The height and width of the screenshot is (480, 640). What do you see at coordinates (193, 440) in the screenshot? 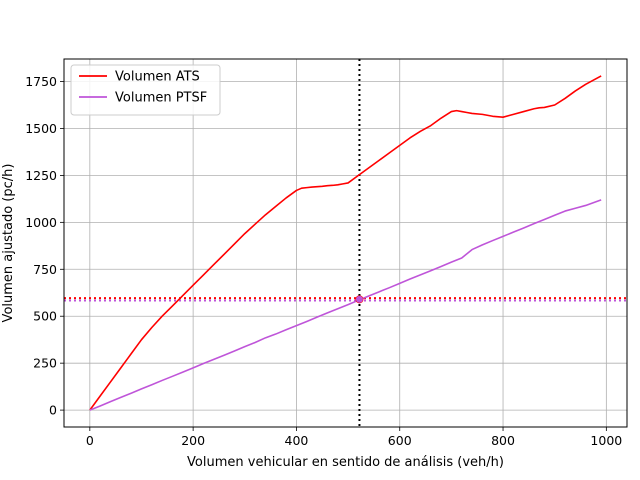
I see `x-tick-label: 200` at bounding box center [193, 440].